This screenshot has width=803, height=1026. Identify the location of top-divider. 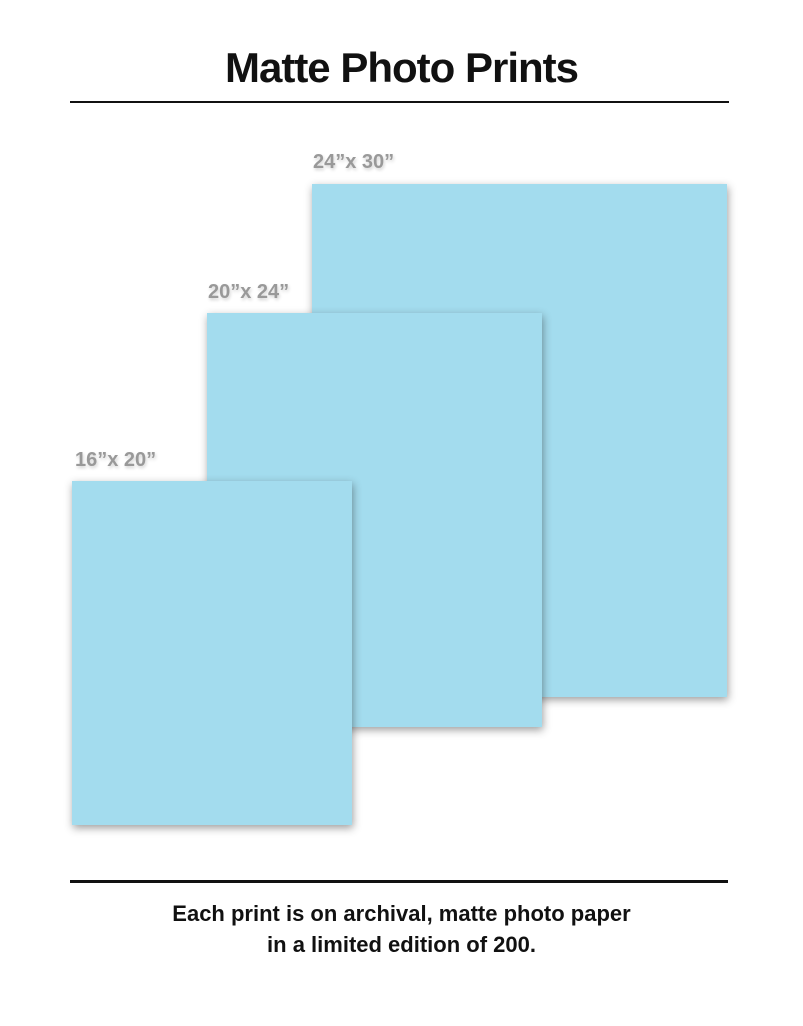
(399, 102).